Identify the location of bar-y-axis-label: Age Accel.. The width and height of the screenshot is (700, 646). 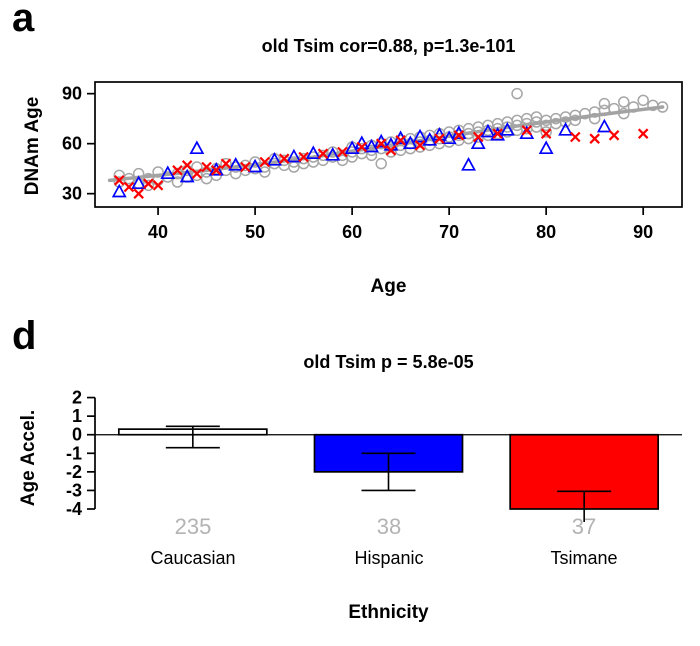
(28, 458).